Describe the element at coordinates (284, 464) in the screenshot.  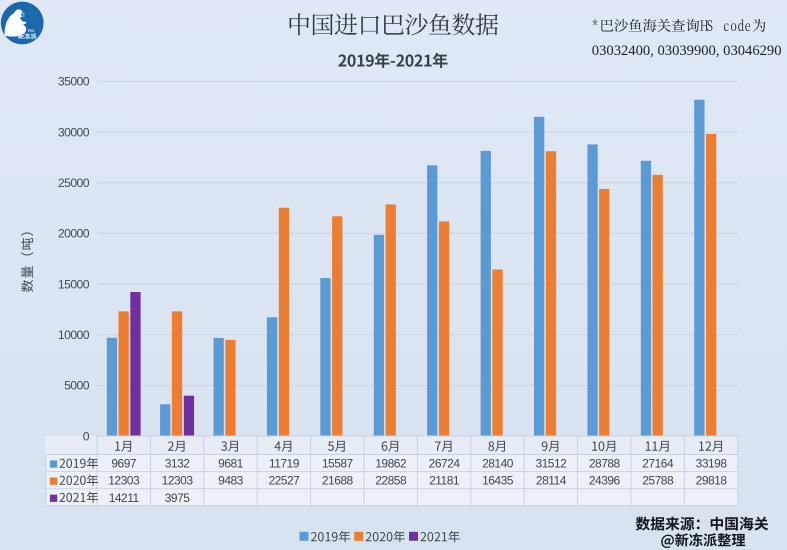
I see `svg-text: 11719` at that location.